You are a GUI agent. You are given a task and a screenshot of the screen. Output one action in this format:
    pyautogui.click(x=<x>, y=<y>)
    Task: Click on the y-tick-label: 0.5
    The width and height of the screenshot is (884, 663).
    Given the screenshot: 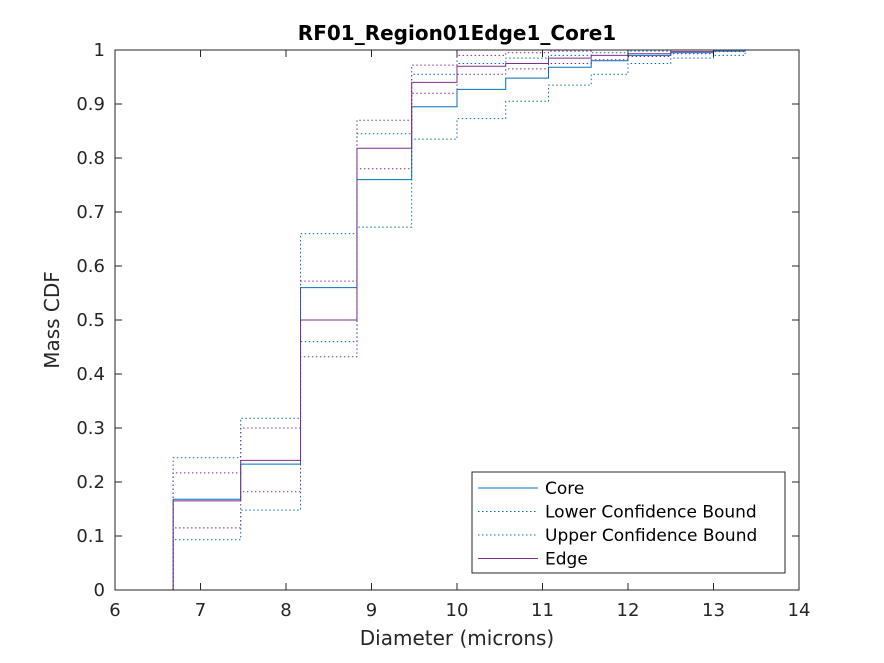 What is the action you would take?
    pyautogui.click(x=90, y=320)
    